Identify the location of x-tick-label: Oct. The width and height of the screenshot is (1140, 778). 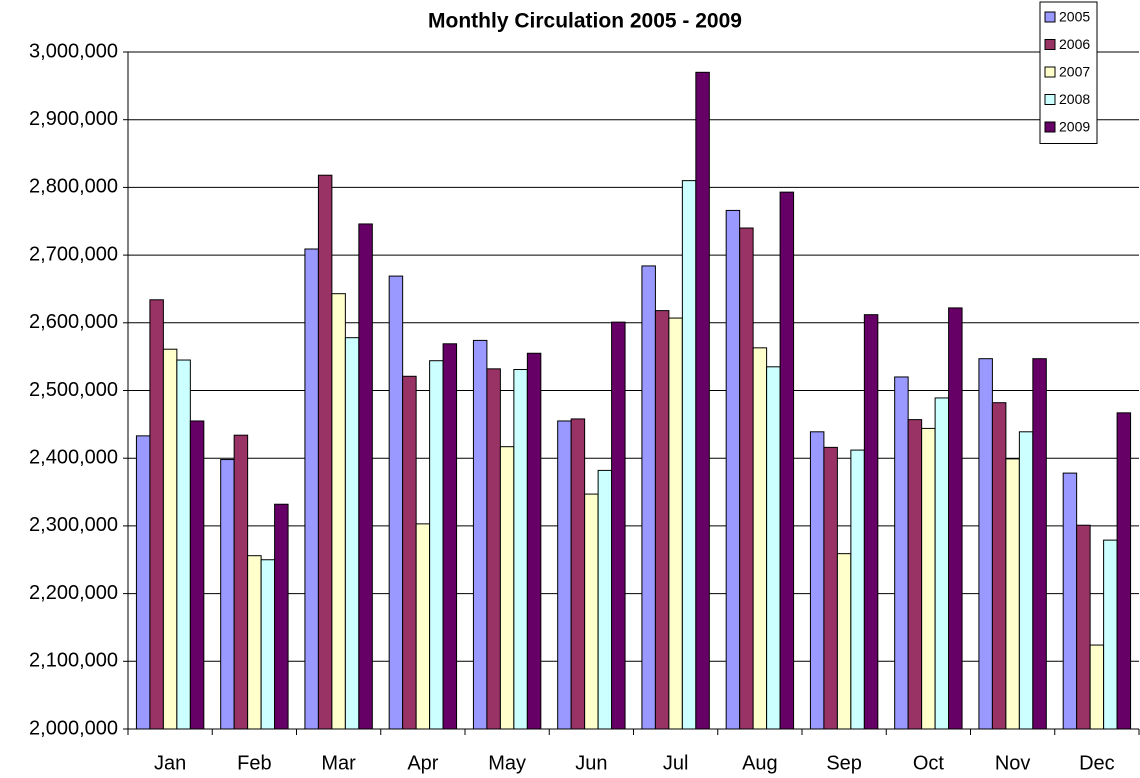
(929, 763).